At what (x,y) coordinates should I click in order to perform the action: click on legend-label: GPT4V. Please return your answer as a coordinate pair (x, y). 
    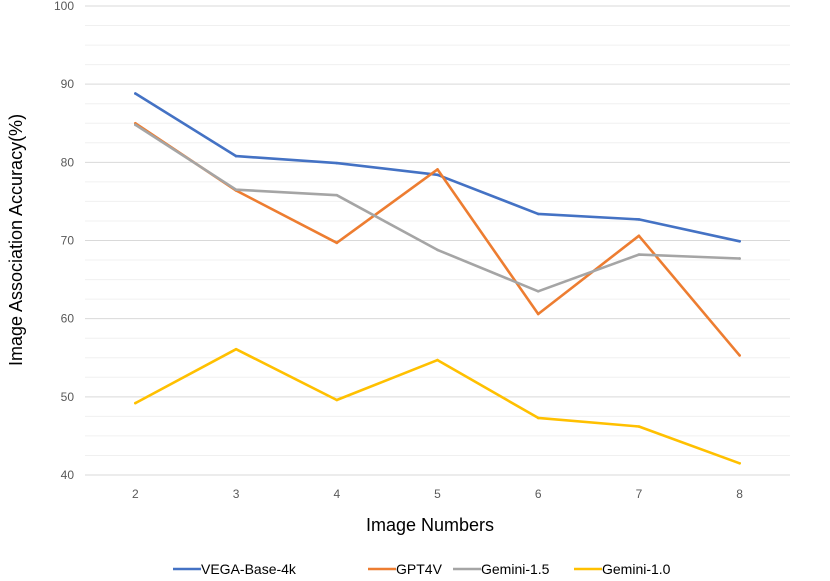
    Looking at the image, I should click on (419, 569).